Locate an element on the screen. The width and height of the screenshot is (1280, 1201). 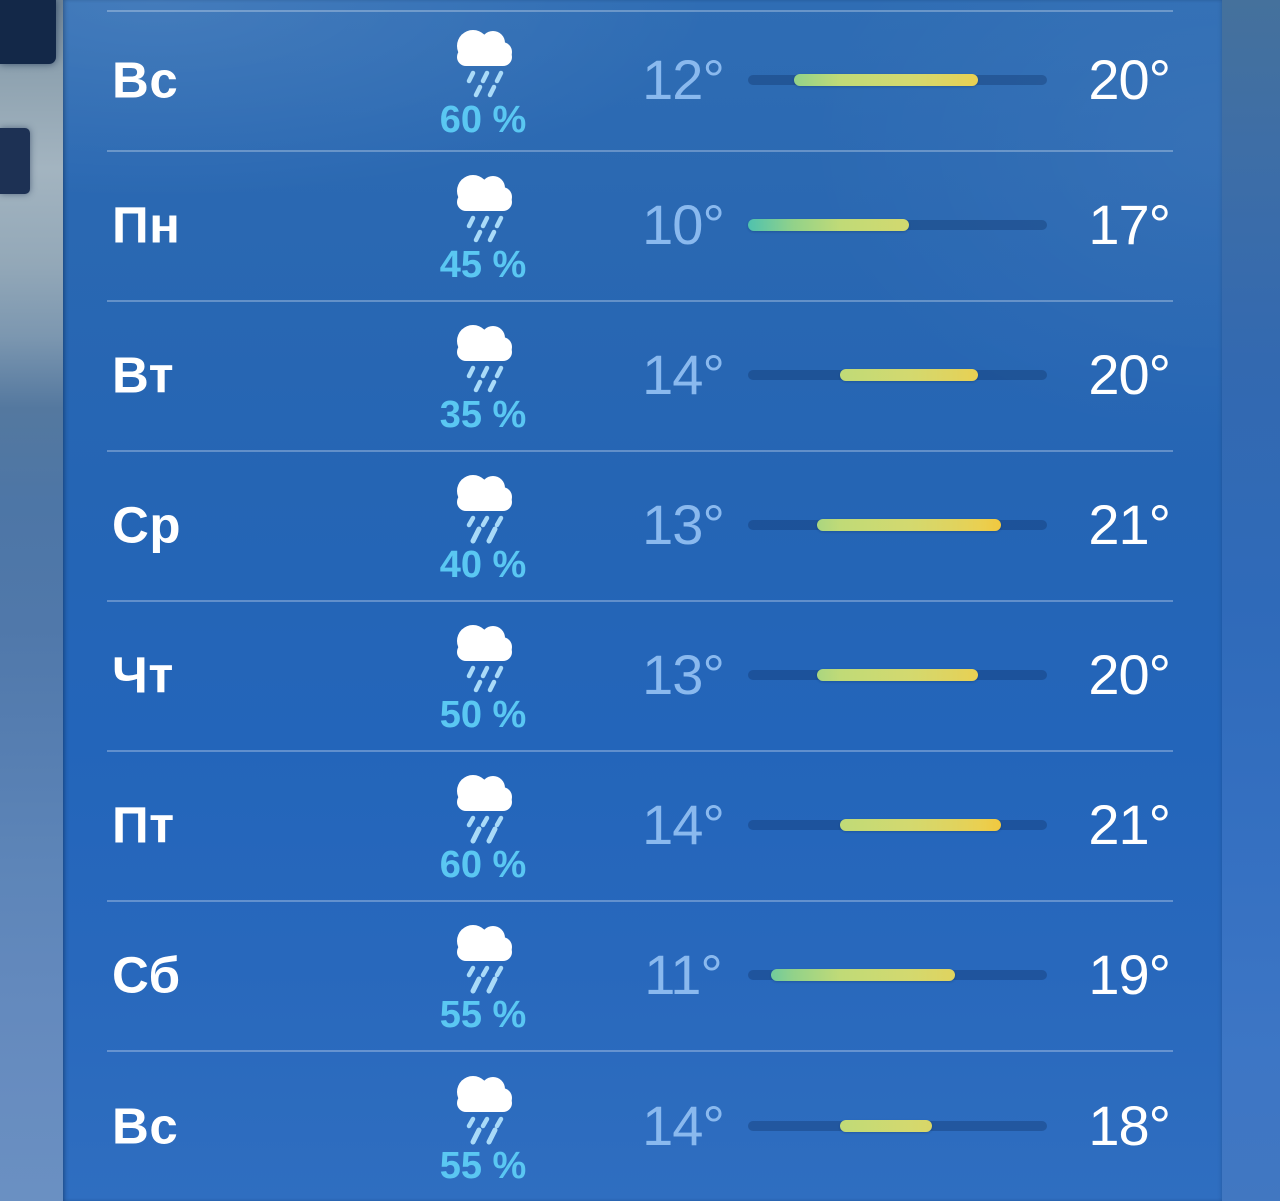
forecast-row: Чт is located at coordinates (642, 675).